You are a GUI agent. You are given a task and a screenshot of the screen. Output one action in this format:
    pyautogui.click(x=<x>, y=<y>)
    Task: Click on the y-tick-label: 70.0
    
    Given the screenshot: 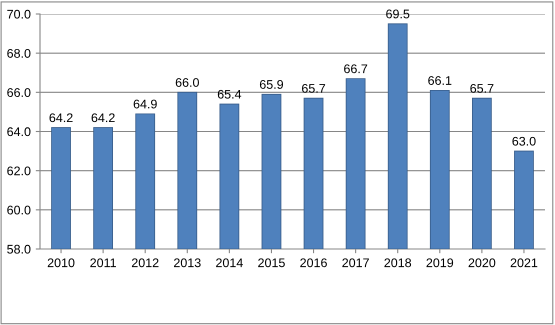 What is the action you would take?
    pyautogui.click(x=18, y=14)
    